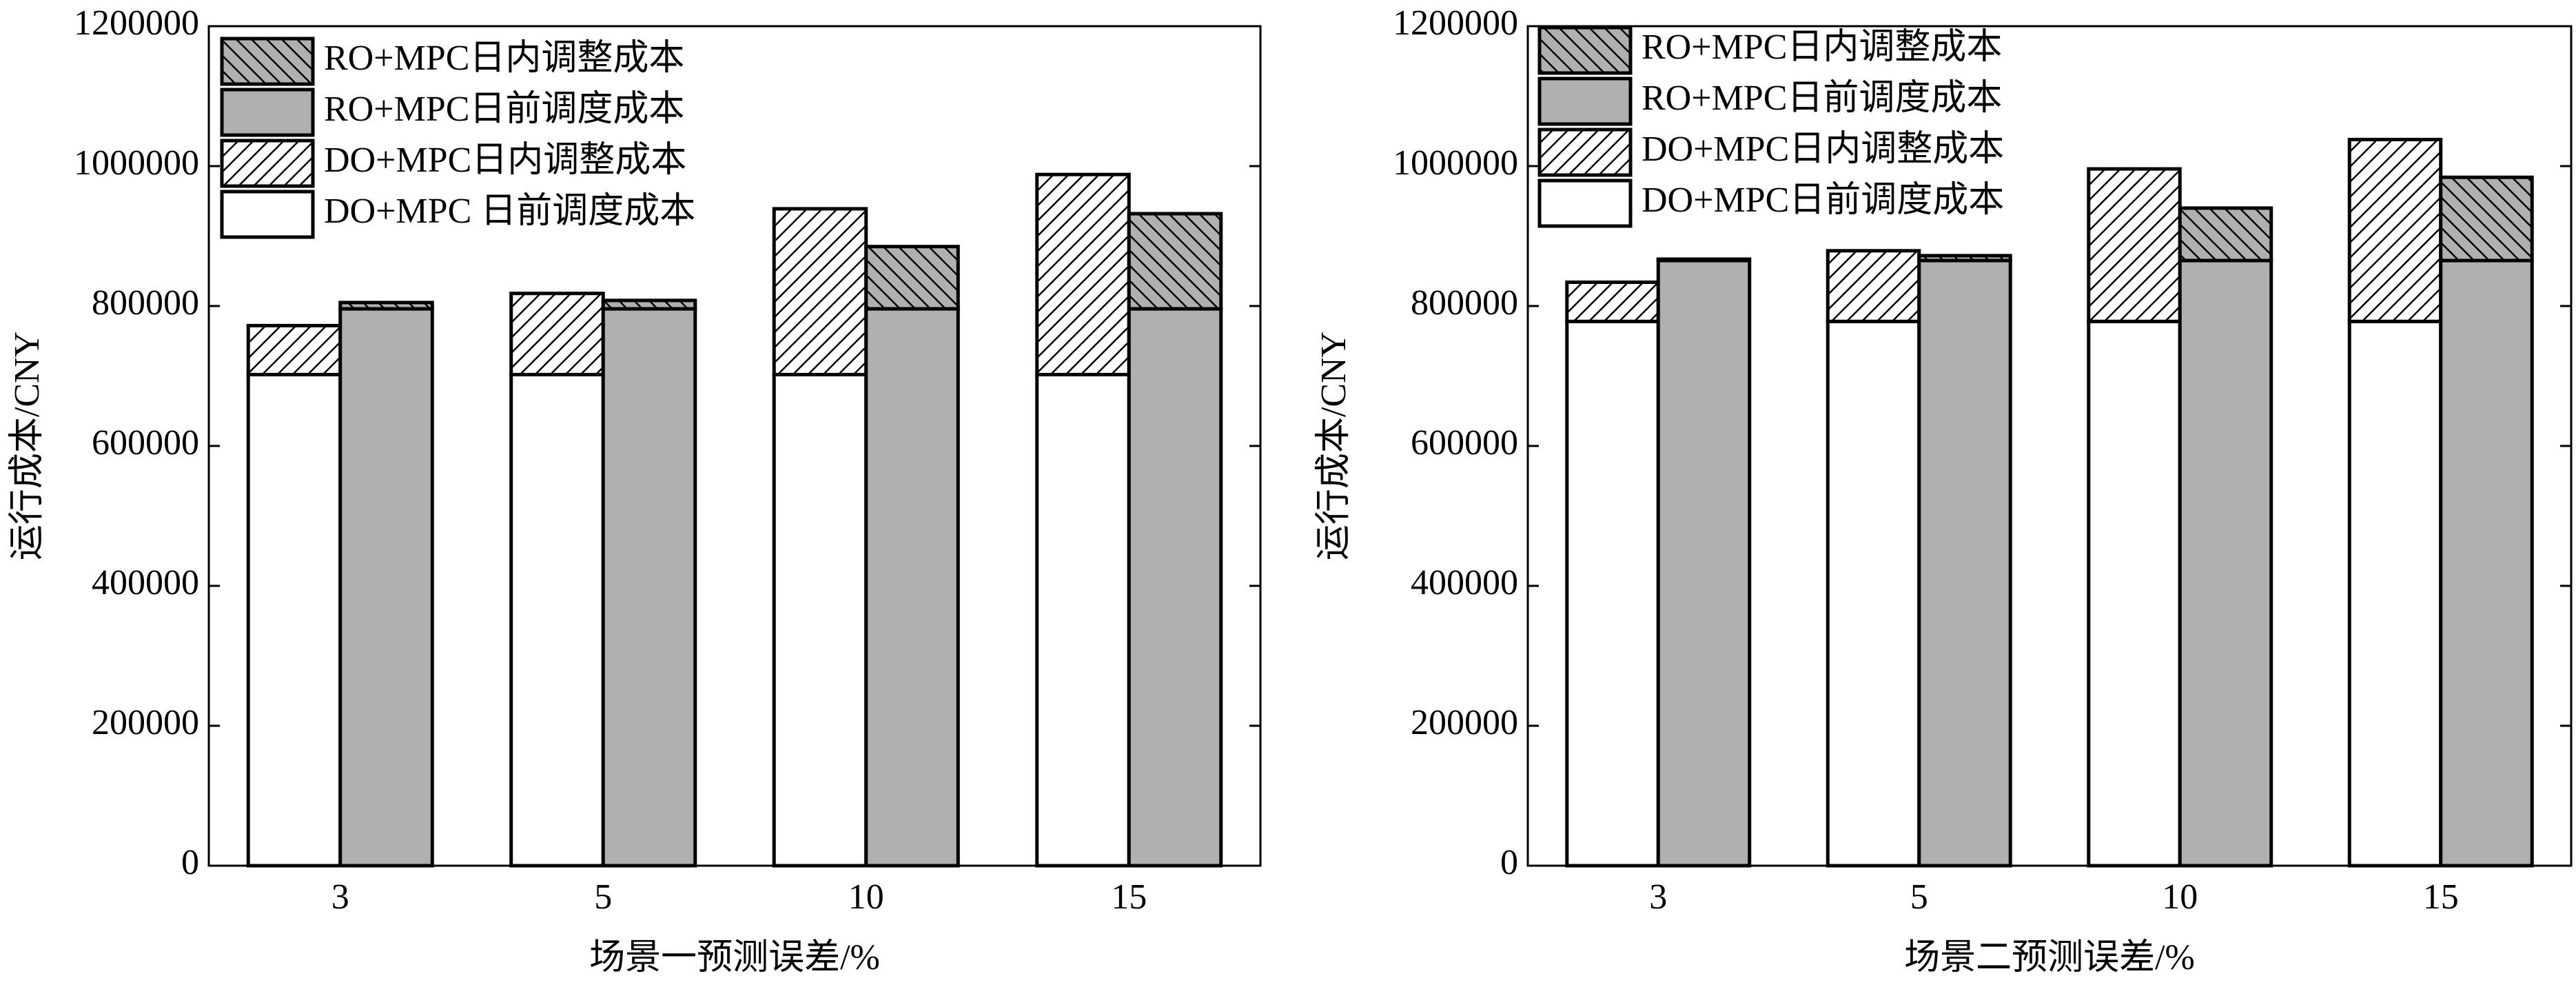 The image size is (2576, 987). What do you see at coordinates (509, 211) in the screenshot?
I see `legend-label: DO+MPC 日前调度成本` at bounding box center [509, 211].